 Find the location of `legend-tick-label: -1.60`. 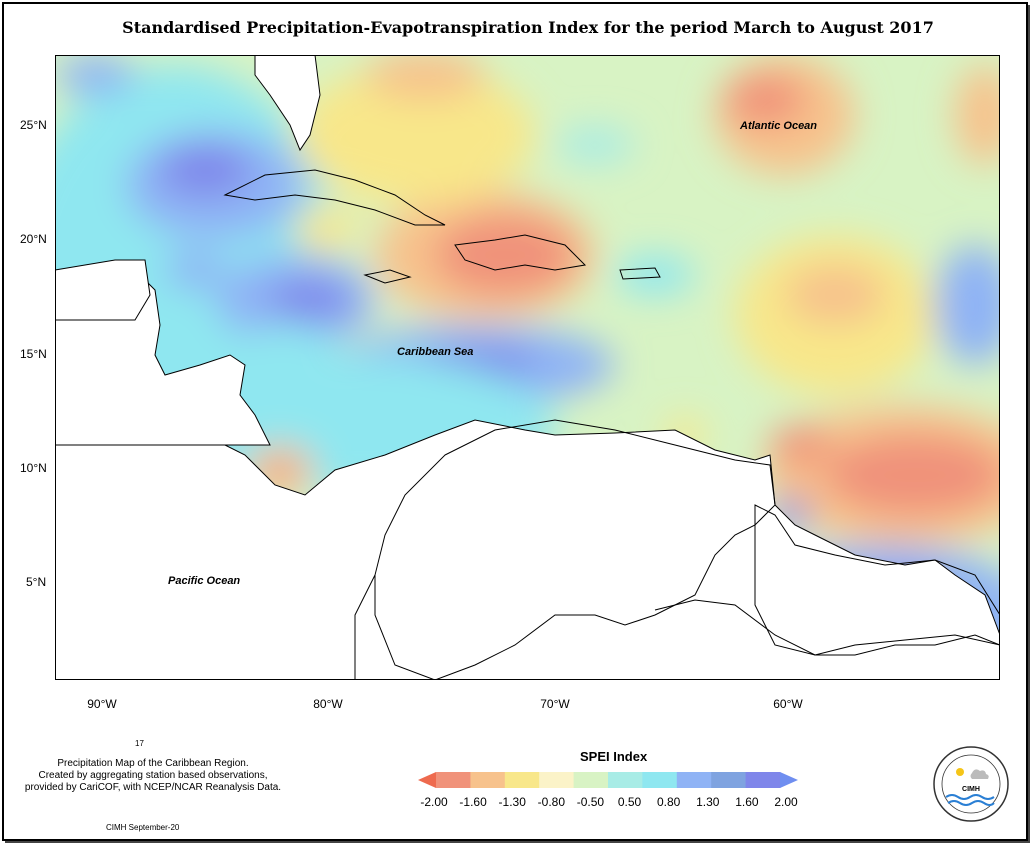

legend-tick-label: -1.60 is located at coordinates (473, 802).